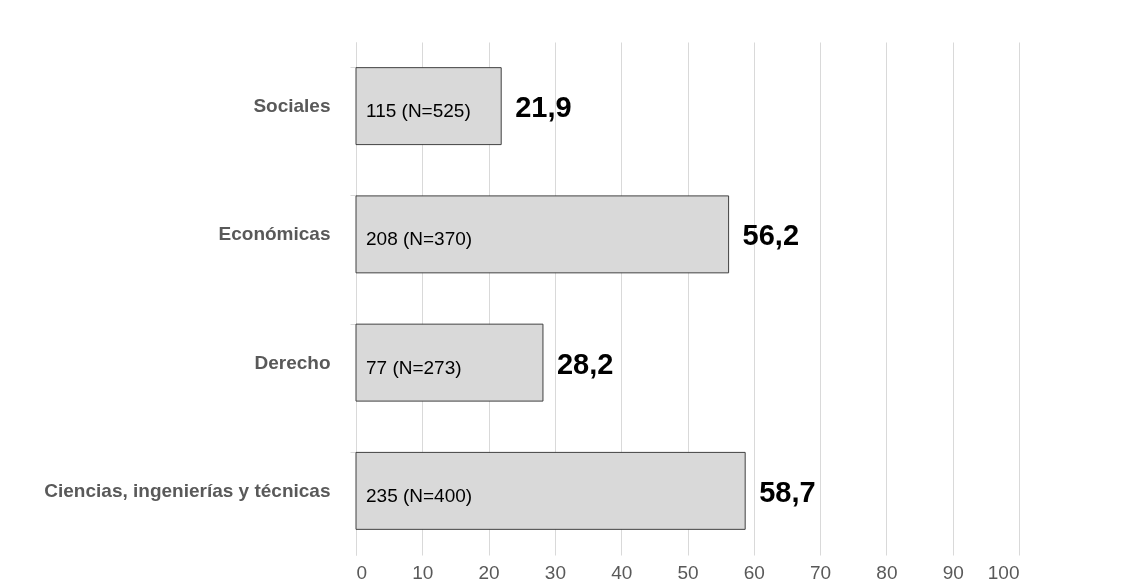 The image size is (1139, 583). What do you see at coordinates (771, 235) in the screenshot?
I see `data-label: 56,2` at bounding box center [771, 235].